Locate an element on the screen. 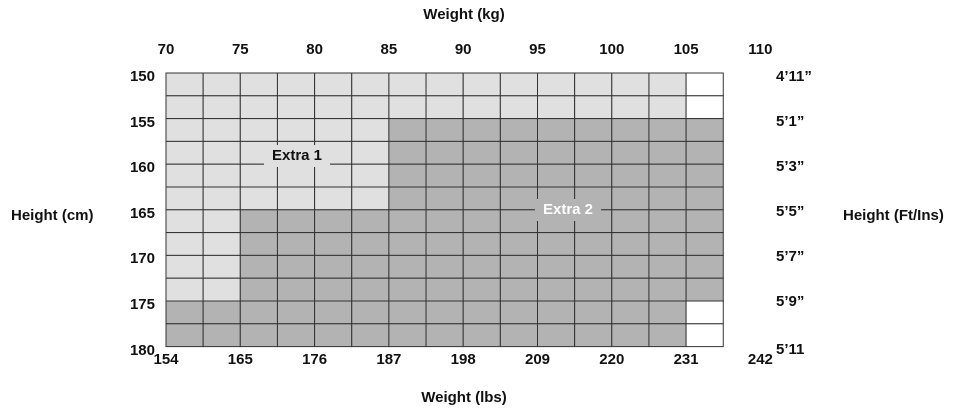  top-tick-label: 80 is located at coordinates (314, 49).